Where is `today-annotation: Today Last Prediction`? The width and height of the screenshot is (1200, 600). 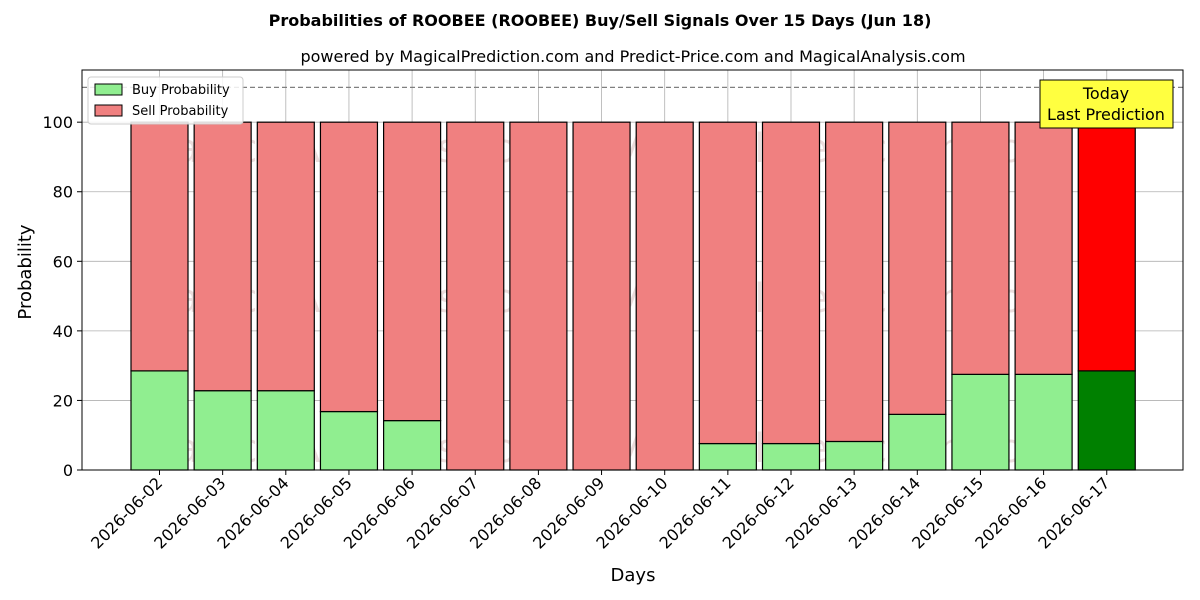
today-annotation: Today Last Prediction is located at coordinates (1106, 104).